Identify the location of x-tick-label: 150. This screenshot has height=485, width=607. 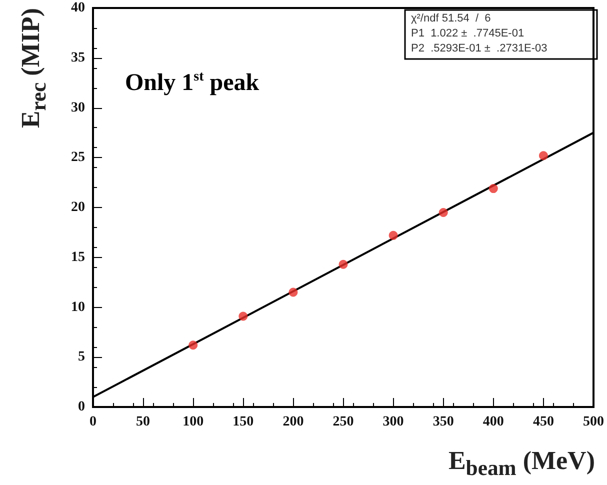
(243, 422).